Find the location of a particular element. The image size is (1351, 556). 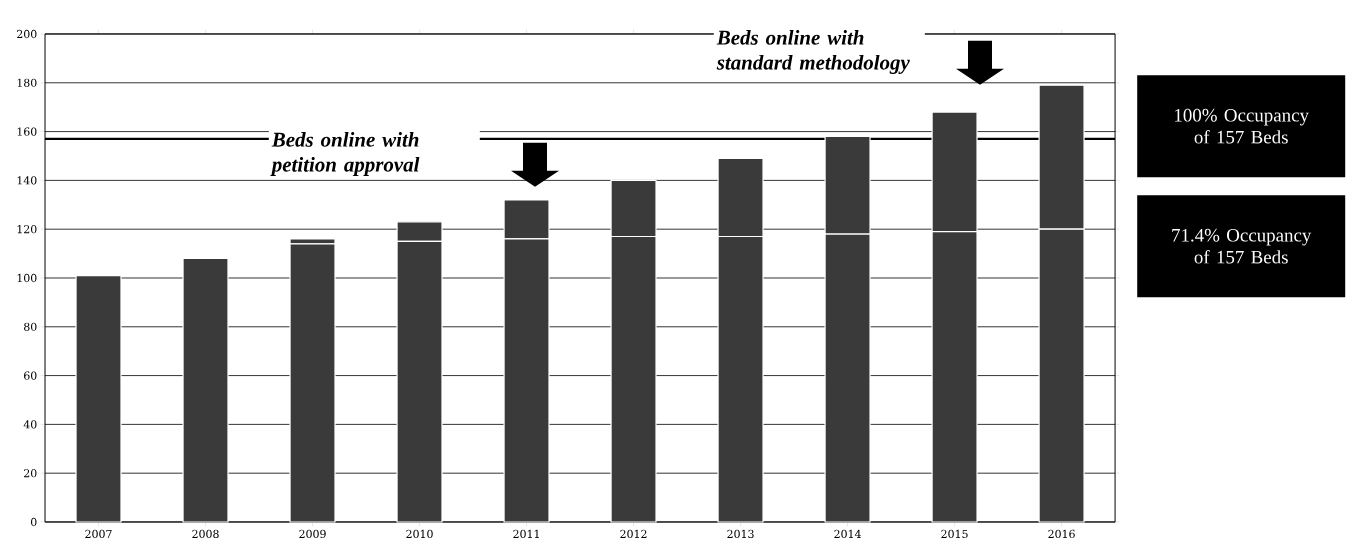

y-tick-label: 20 is located at coordinates (30, 473).